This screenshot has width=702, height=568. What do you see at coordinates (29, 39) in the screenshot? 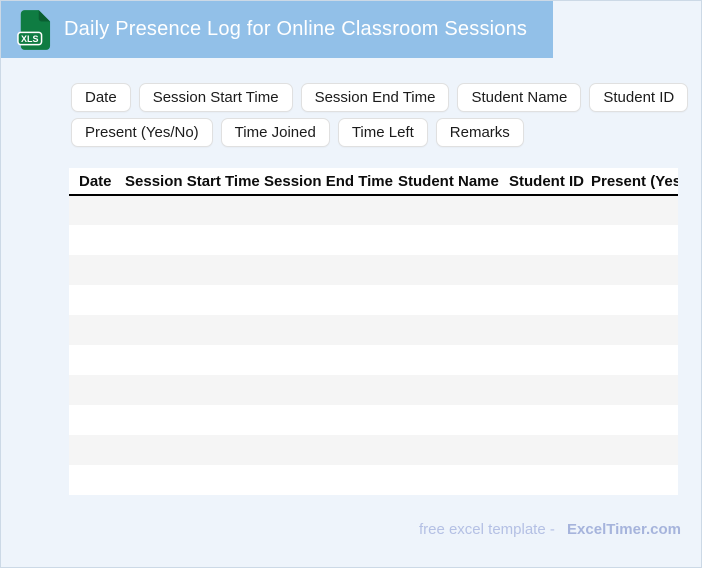
I see `xls-icon-label: XLS` at bounding box center [29, 39].